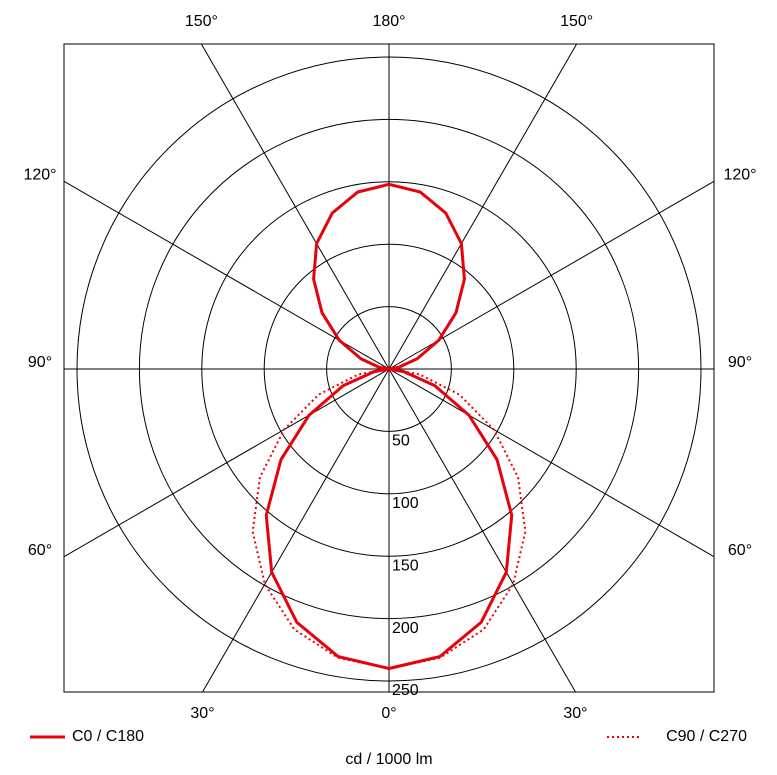 The width and height of the screenshot is (777, 775). I want to click on angle-tick-label: 0°, so click(388, 713).